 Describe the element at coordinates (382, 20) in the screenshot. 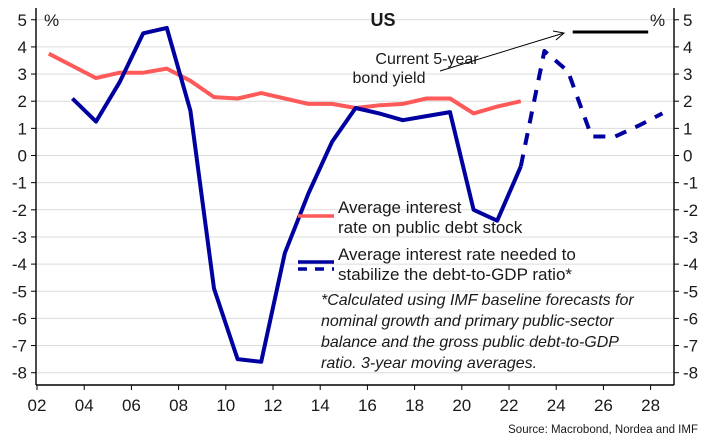

I see `chart-title: US` at that location.